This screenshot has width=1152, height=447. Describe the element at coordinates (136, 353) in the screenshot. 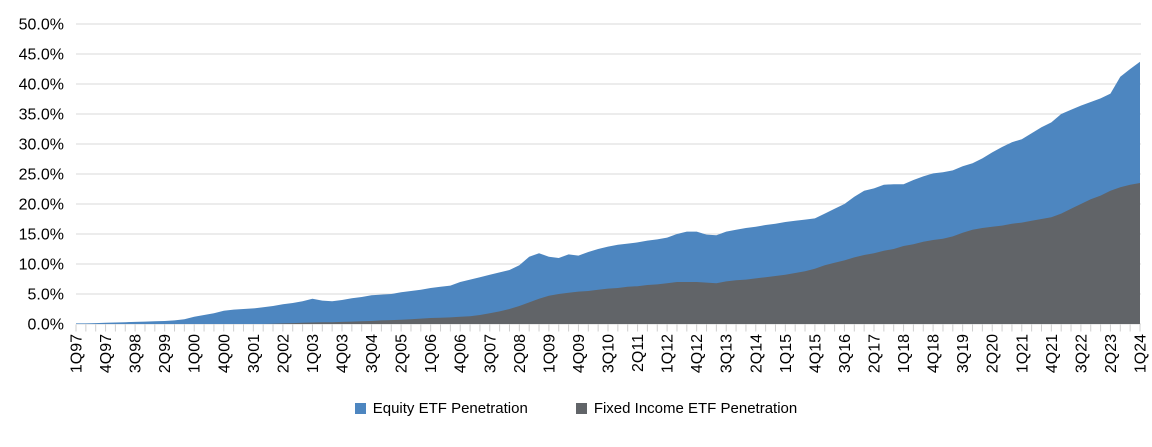

I see `x-tick-label: 3Q98` at that location.